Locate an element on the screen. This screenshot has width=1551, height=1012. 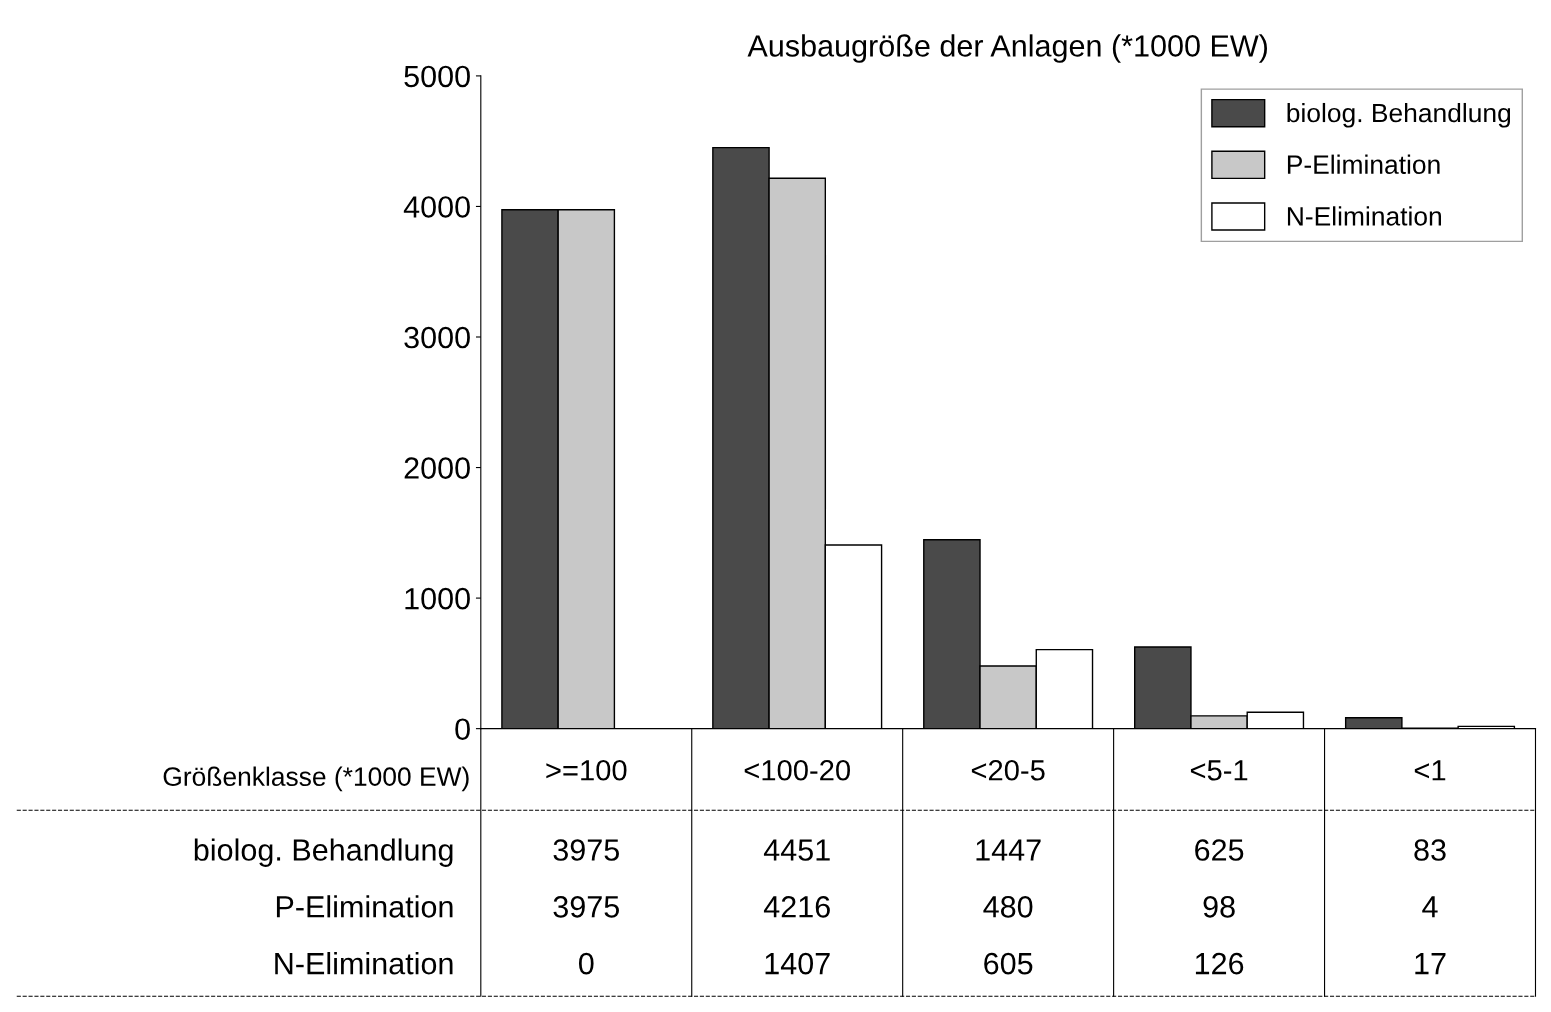
legend-label: N-Elimination is located at coordinates (1364, 216).